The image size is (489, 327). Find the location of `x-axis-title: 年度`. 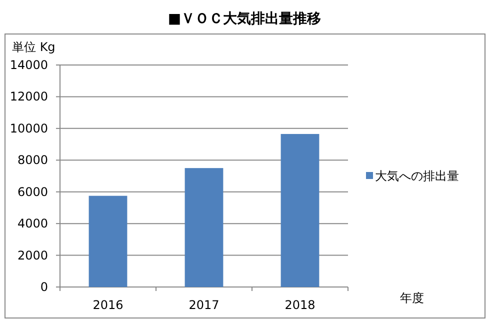

x-axis-title: 年度 is located at coordinates (412, 298).